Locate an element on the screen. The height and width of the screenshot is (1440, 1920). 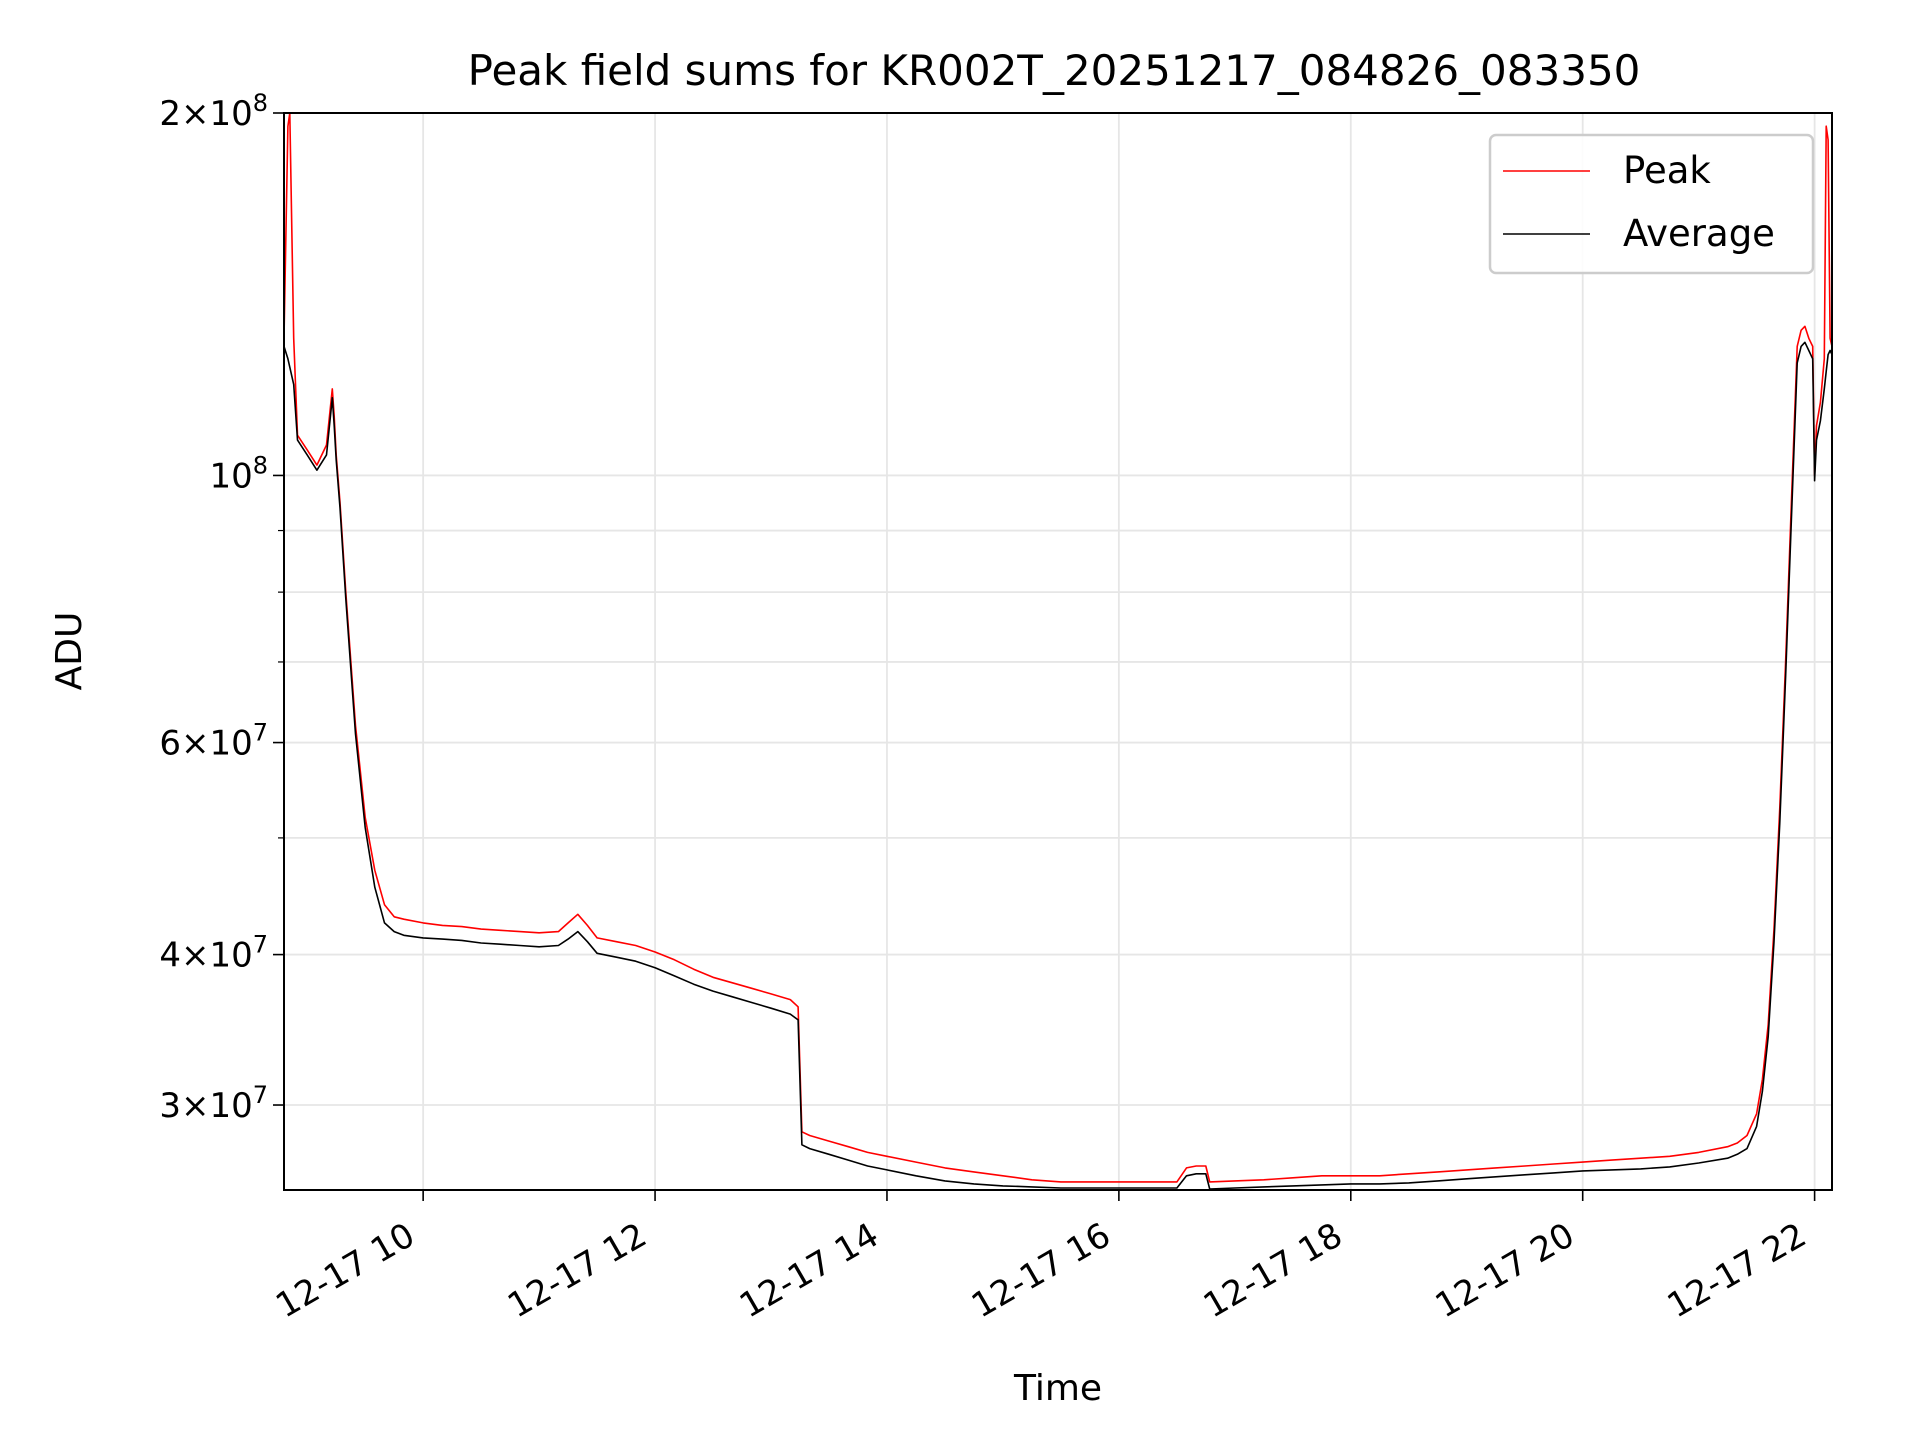
legend: Peak Average is located at coordinates (1651, 204).